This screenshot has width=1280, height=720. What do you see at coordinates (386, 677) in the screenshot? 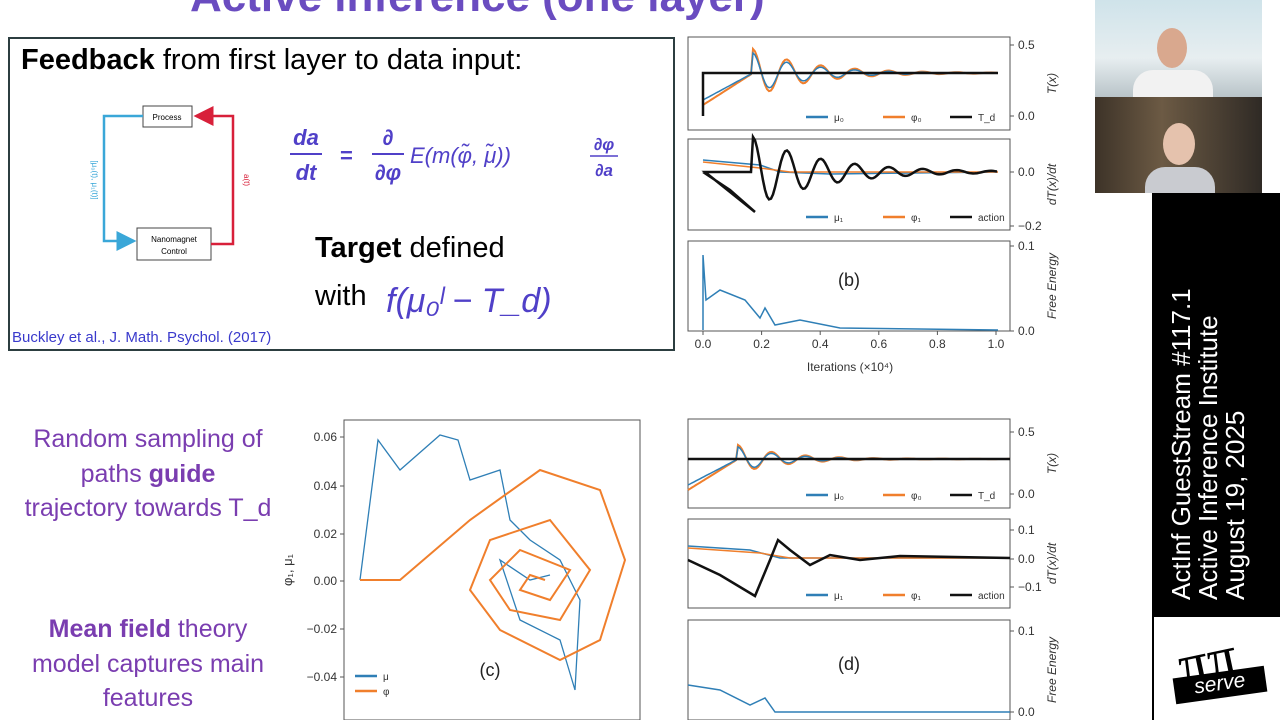
I see `legend-label: μ` at bounding box center [386, 677].